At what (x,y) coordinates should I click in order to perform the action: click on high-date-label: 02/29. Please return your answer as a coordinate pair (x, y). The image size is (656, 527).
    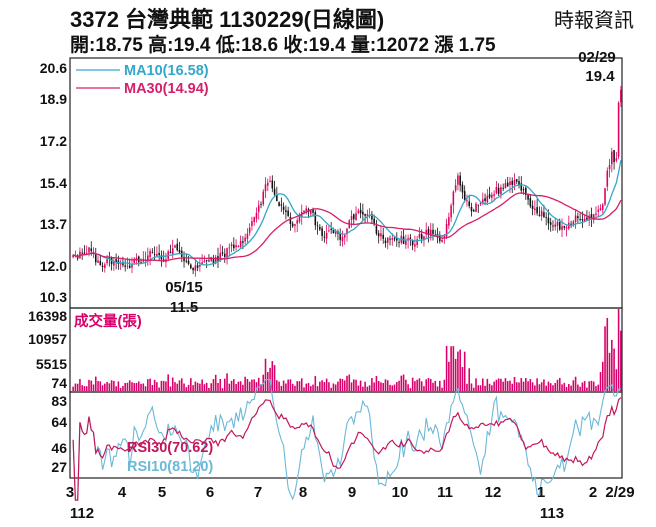
    Looking at the image, I should click on (597, 57).